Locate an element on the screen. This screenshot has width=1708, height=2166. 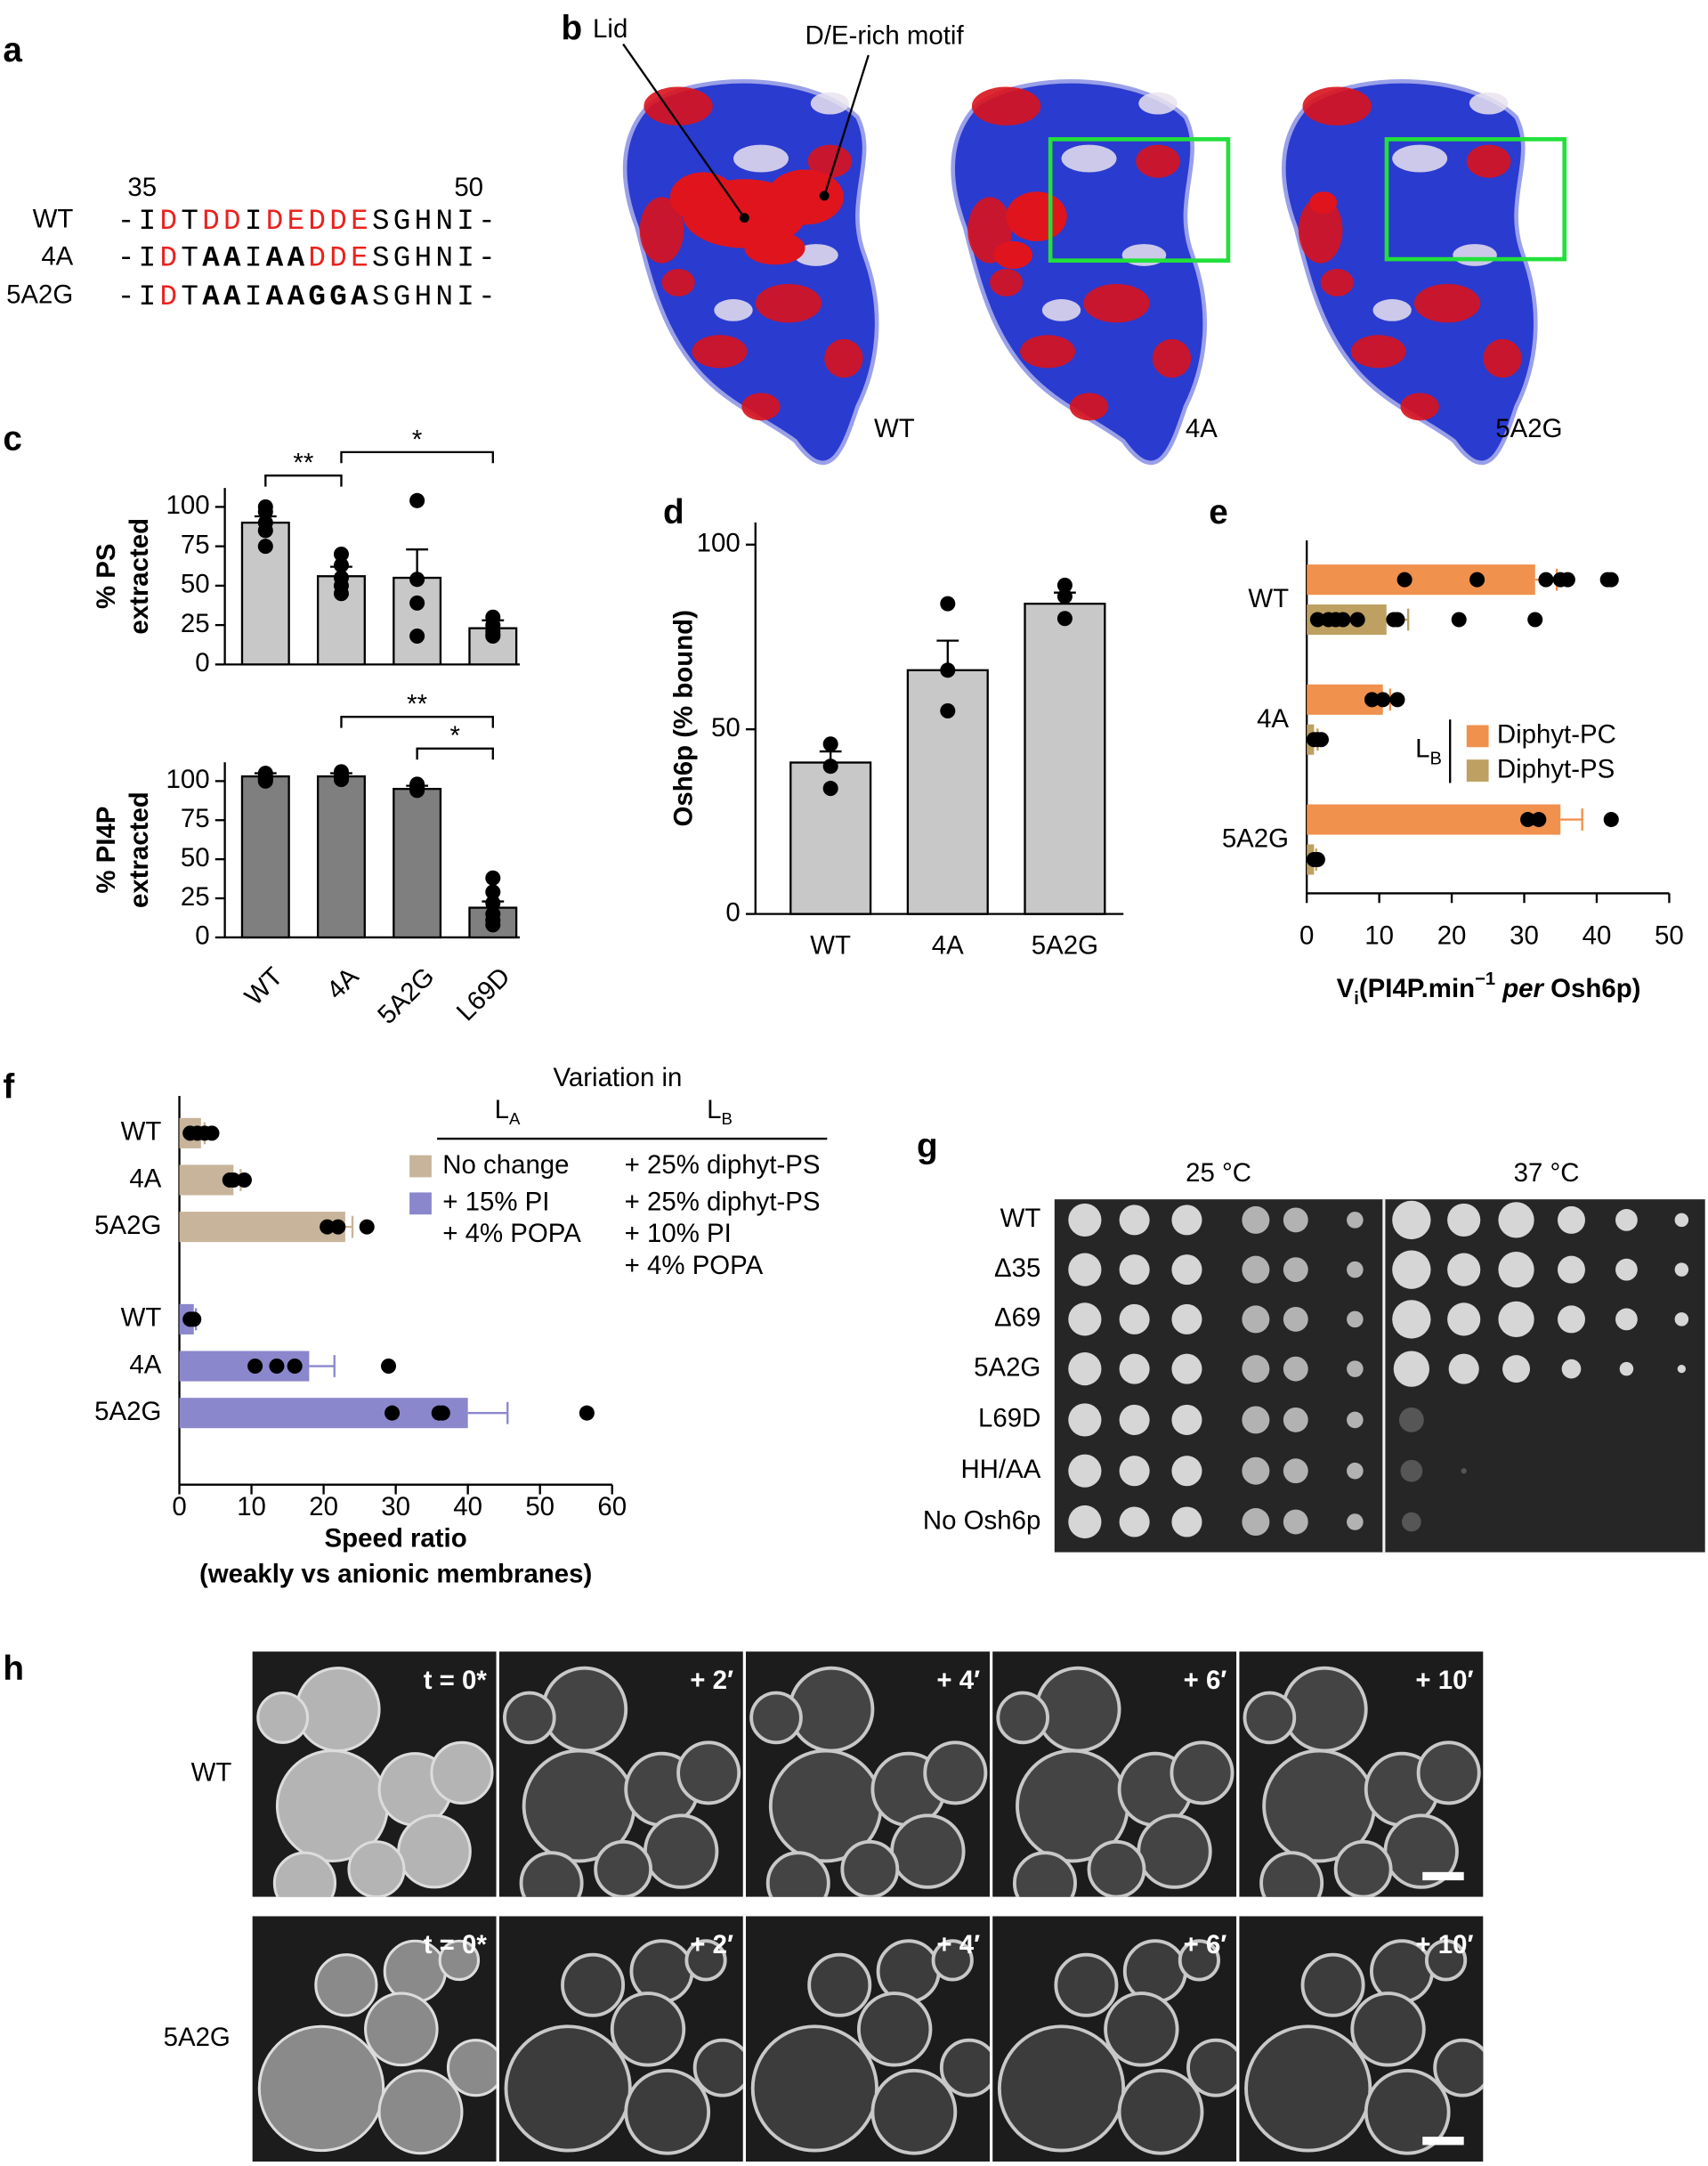
panel-label: c is located at coordinates (13, 439).